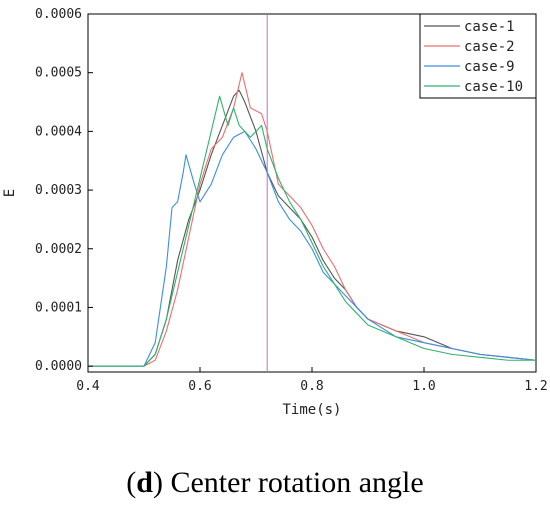 The width and height of the screenshot is (550, 512). Describe the element at coordinates (58, 366) in the screenshot. I see `y-tick-label: 0.0000` at that location.